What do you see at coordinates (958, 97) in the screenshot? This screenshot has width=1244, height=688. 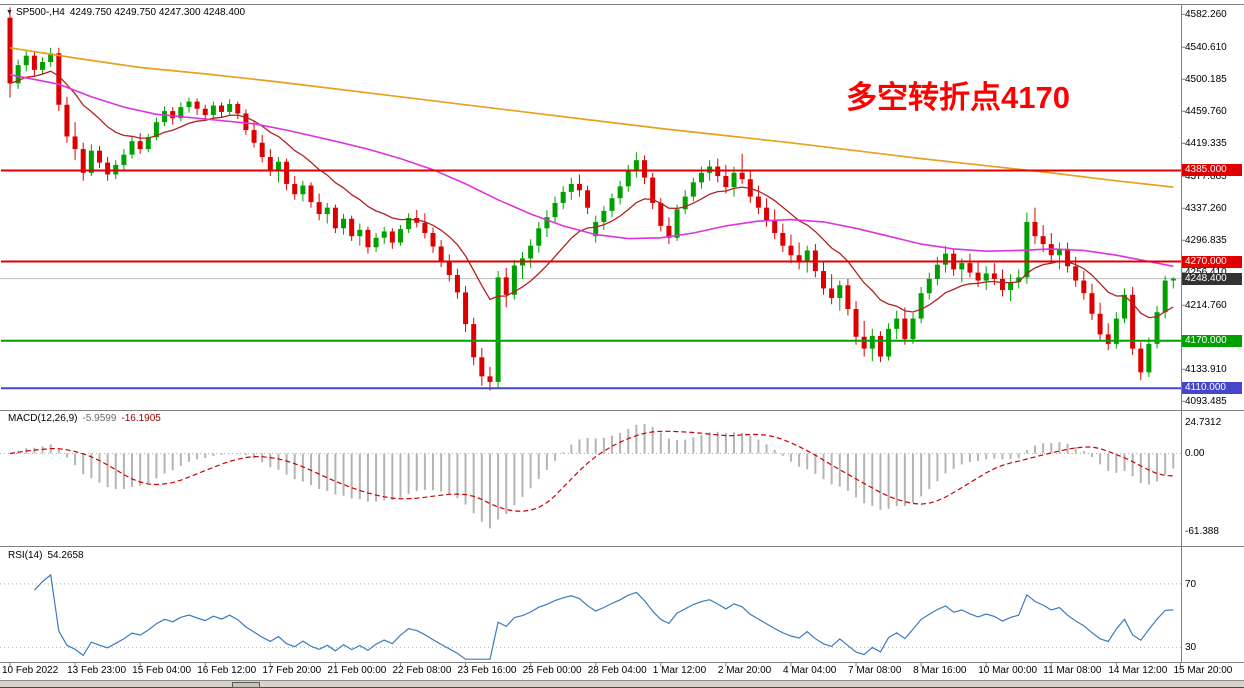 I see `annotation-text: 多空转折点4170` at bounding box center [958, 97].